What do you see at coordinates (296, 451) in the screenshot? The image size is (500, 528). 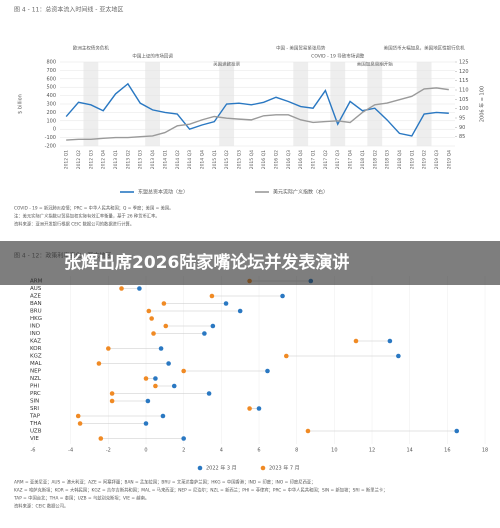 I see `x-tick-label: 8` at bounding box center [296, 451].